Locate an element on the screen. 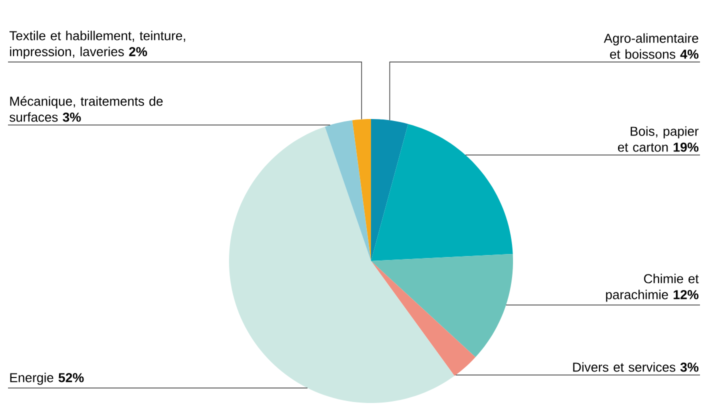  slice-label: Agro-alimentaire et boissons 4% is located at coordinates (651, 46).